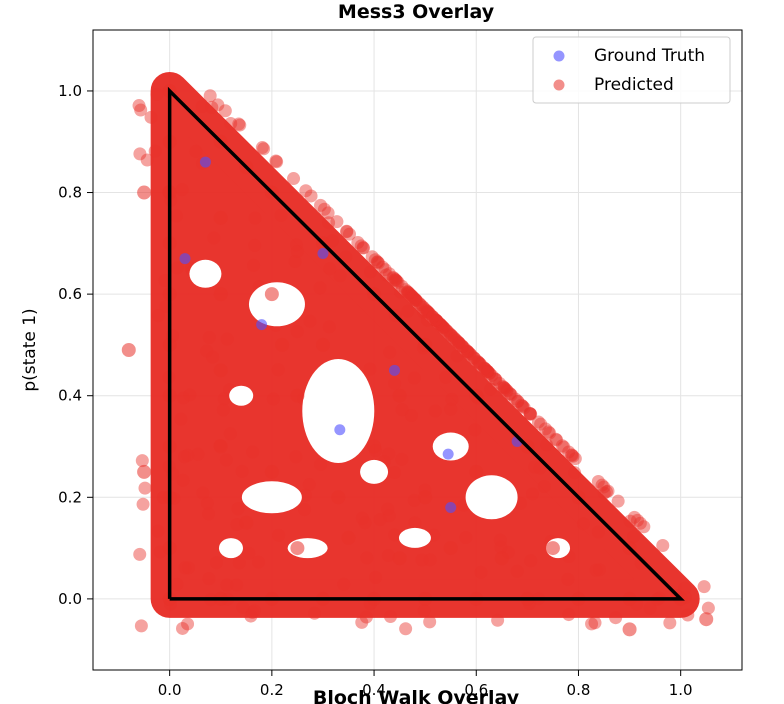  I want to click on x-tick-label: 0.4, so click(374, 690).